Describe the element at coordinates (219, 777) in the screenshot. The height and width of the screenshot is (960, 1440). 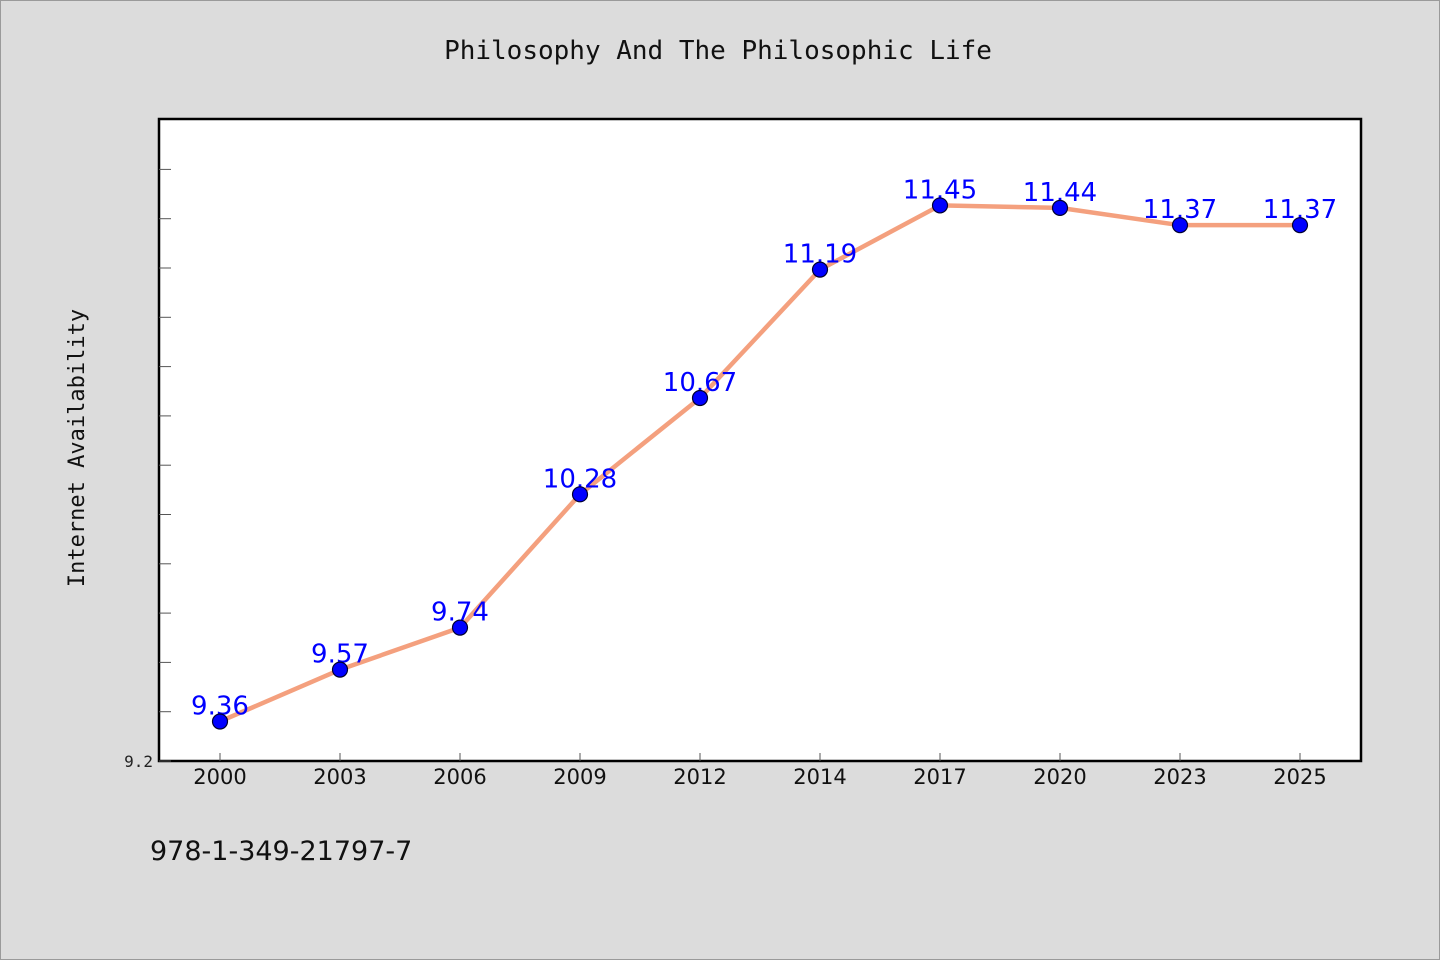
I see `x-tick-label: 2000` at that location.